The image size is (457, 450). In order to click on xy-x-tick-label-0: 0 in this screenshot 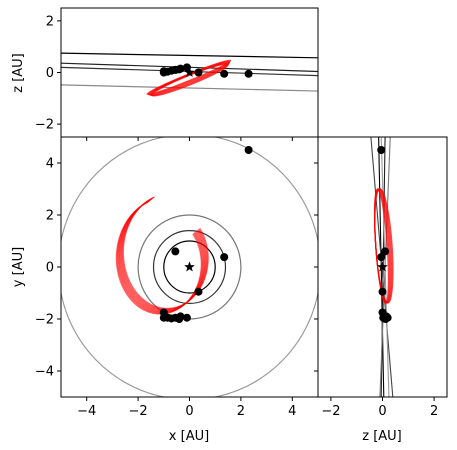, I will do `click(189, 411)`.